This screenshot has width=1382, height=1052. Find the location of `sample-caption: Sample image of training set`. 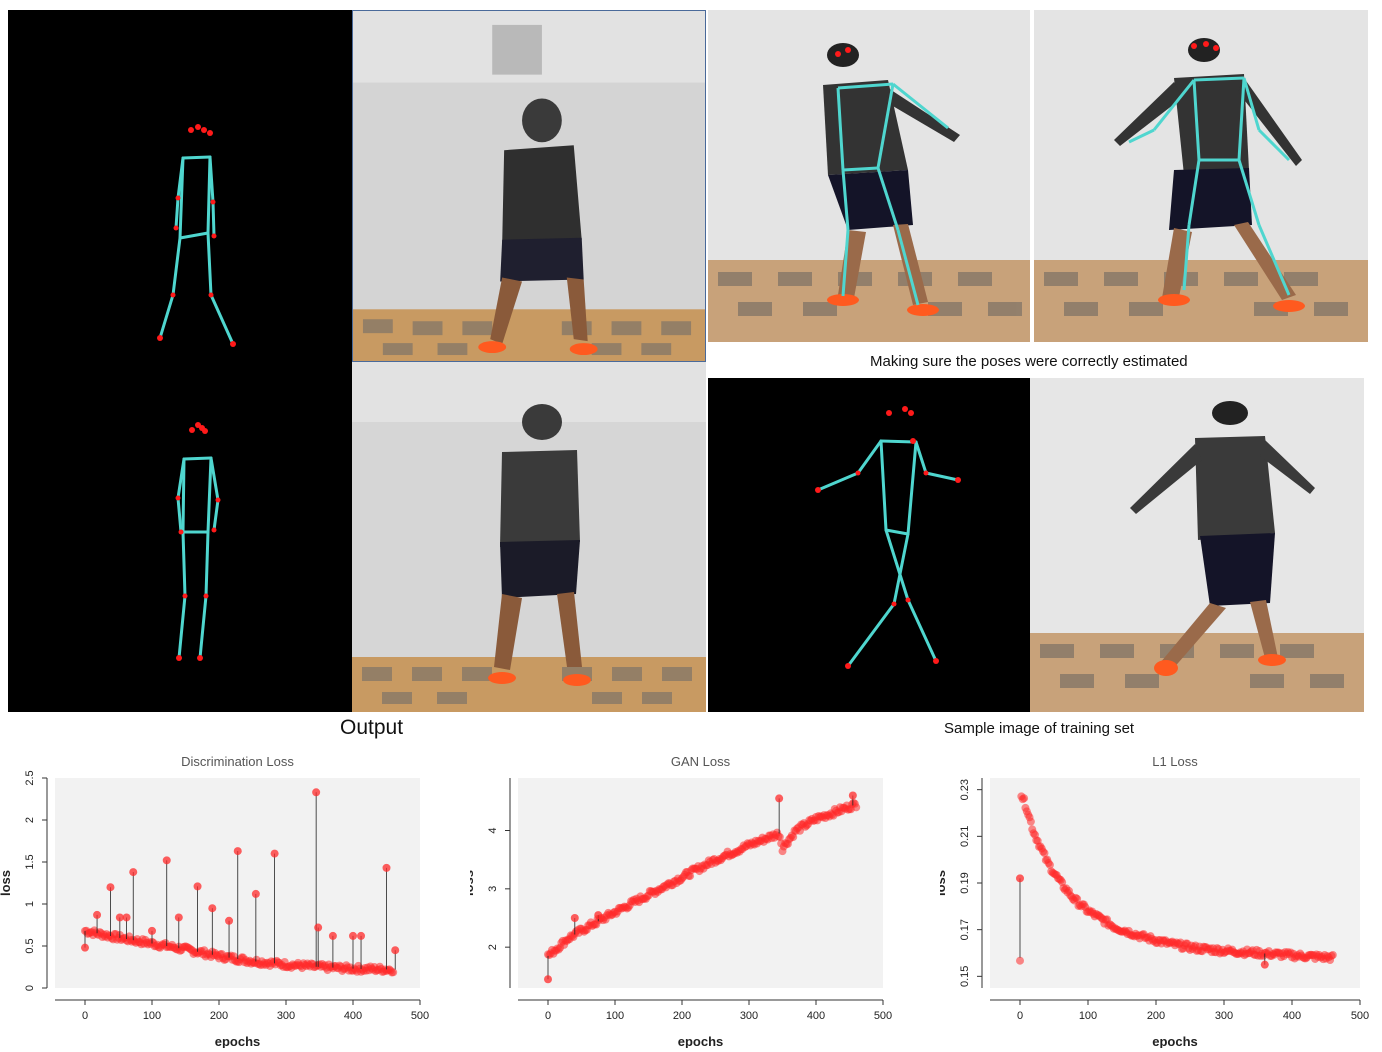

sample-caption: Sample image of training set is located at coordinates (1039, 728).